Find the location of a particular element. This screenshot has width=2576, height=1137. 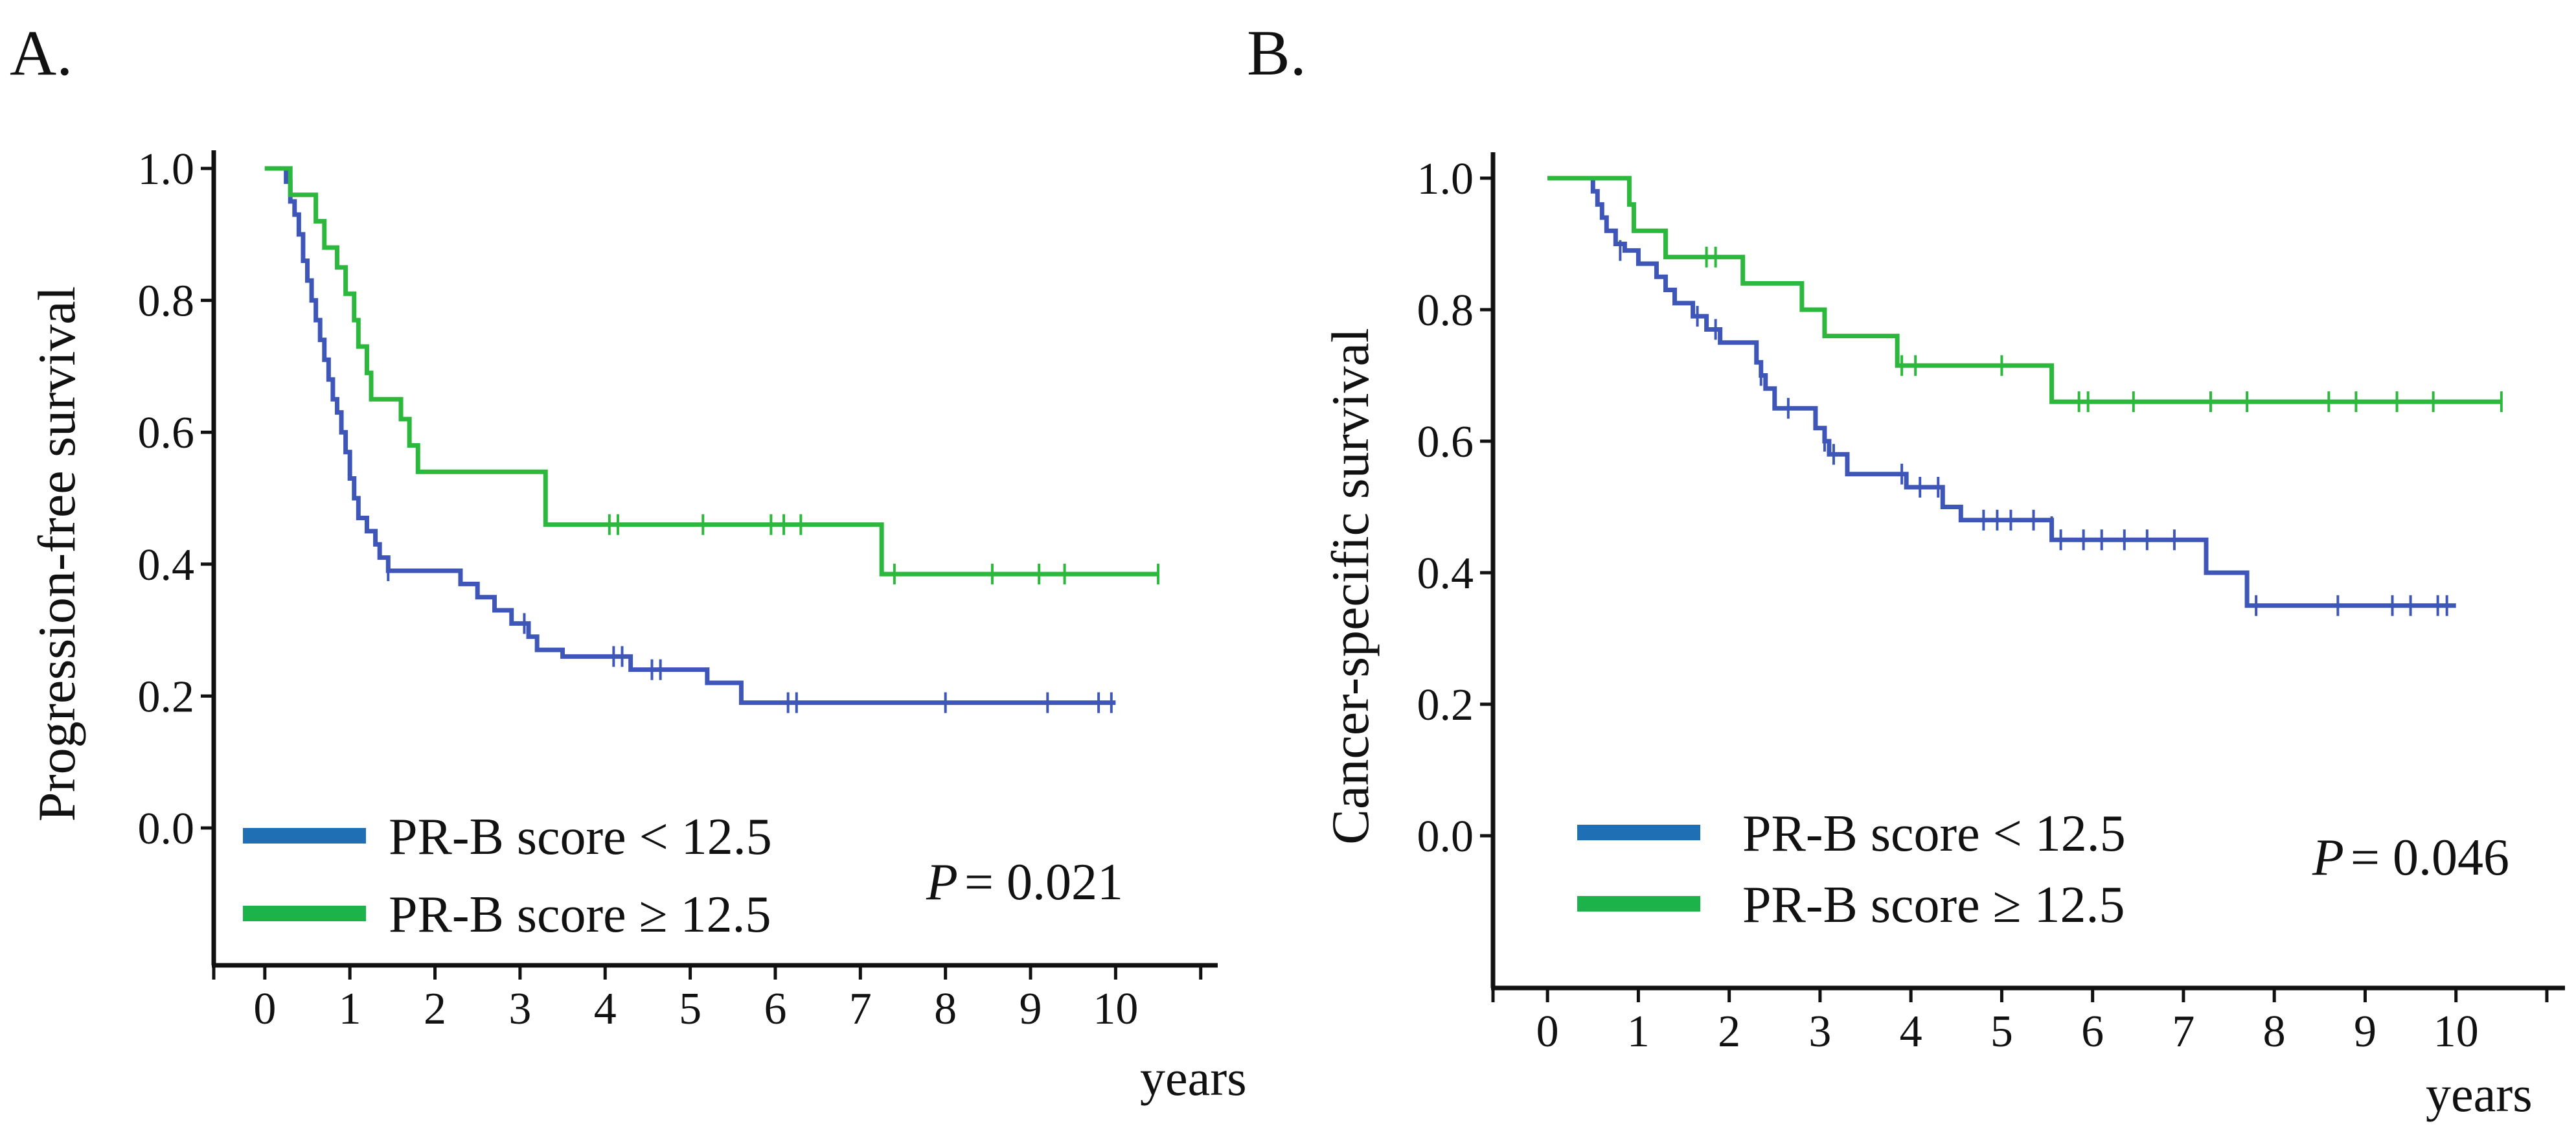

panel-a-x-tick-label: 8 is located at coordinates (946, 1009).